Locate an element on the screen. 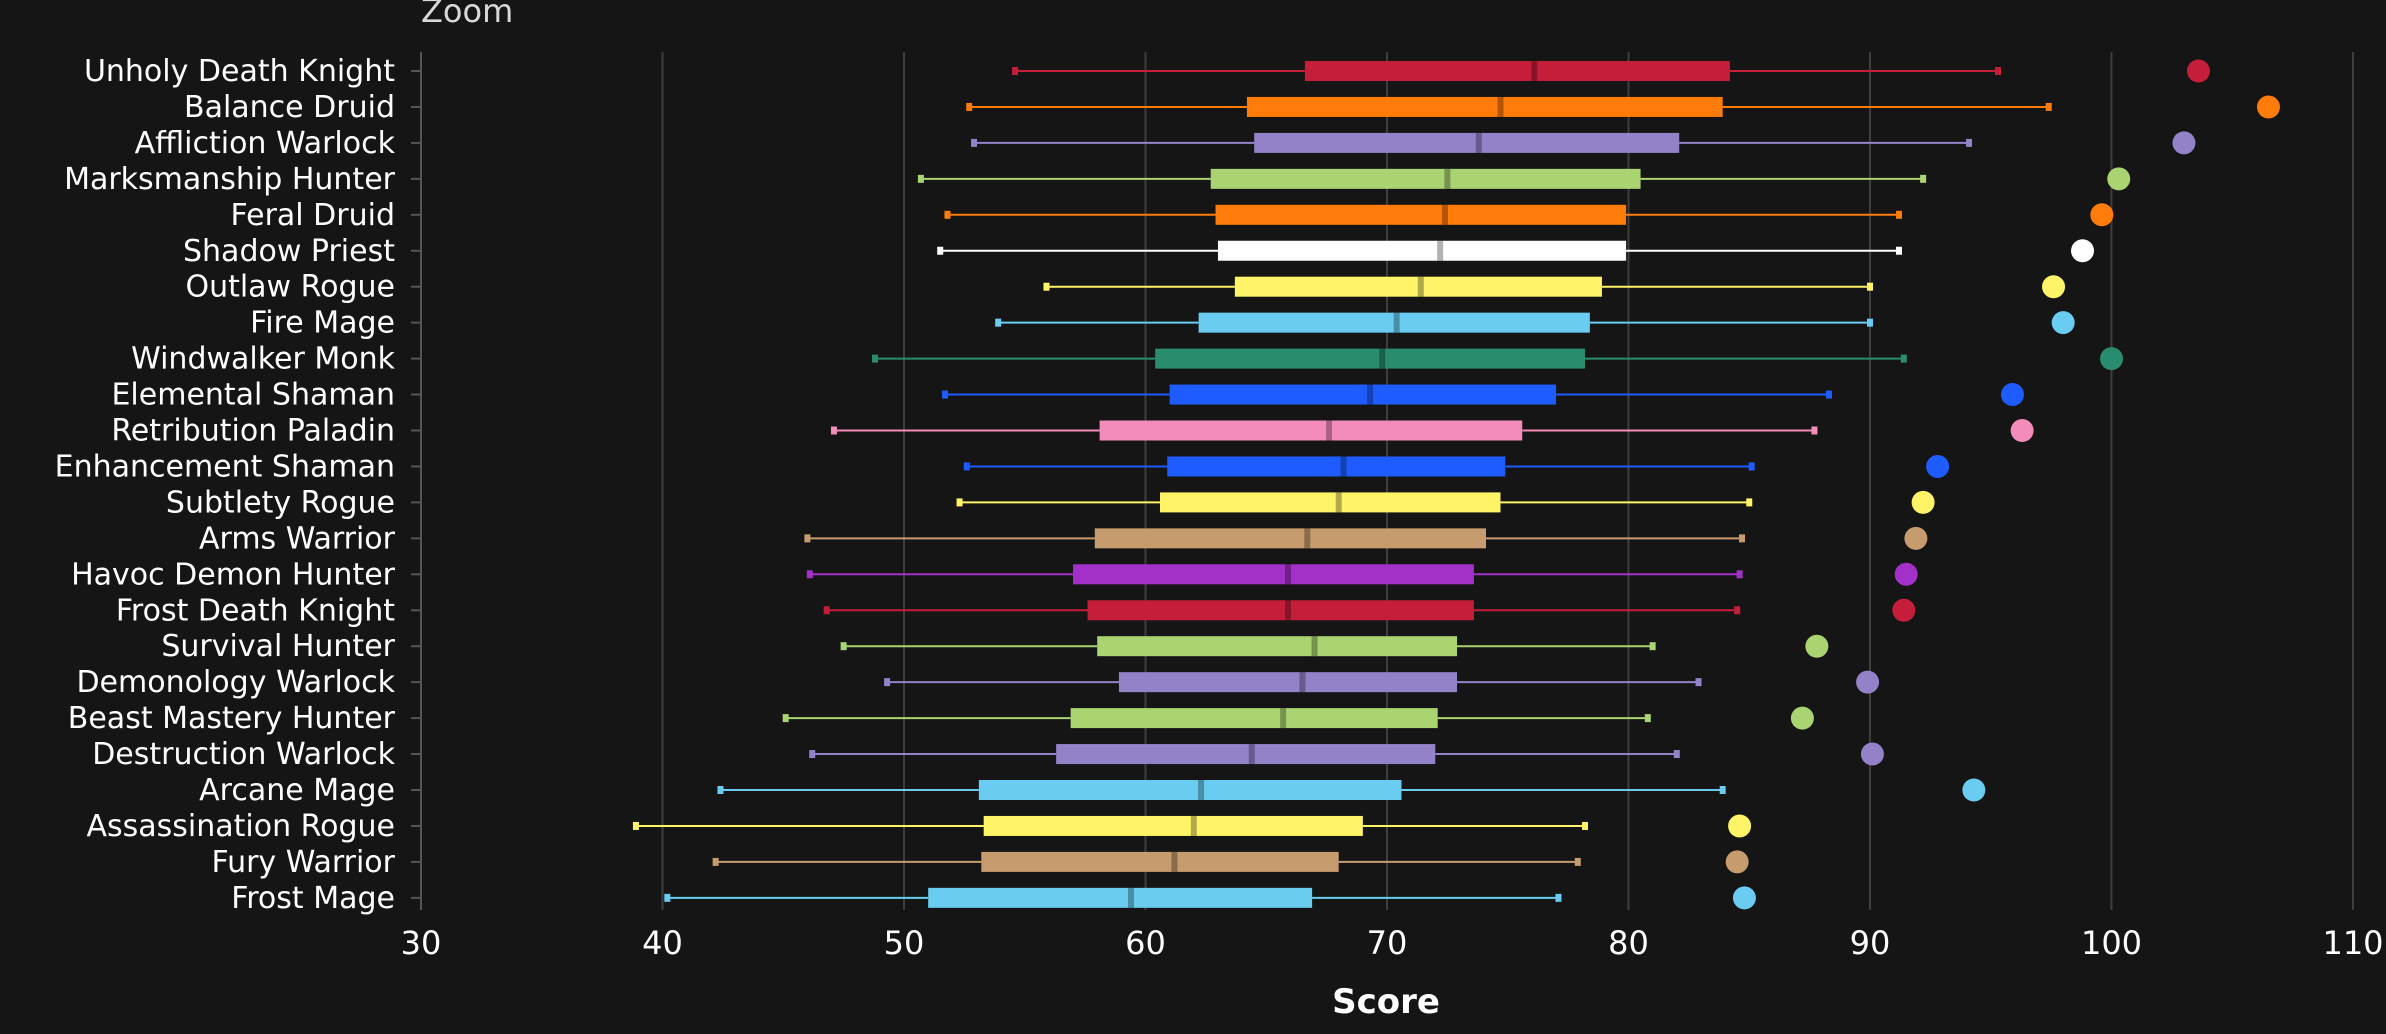  box-survival-hunter is located at coordinates (1248, 646).